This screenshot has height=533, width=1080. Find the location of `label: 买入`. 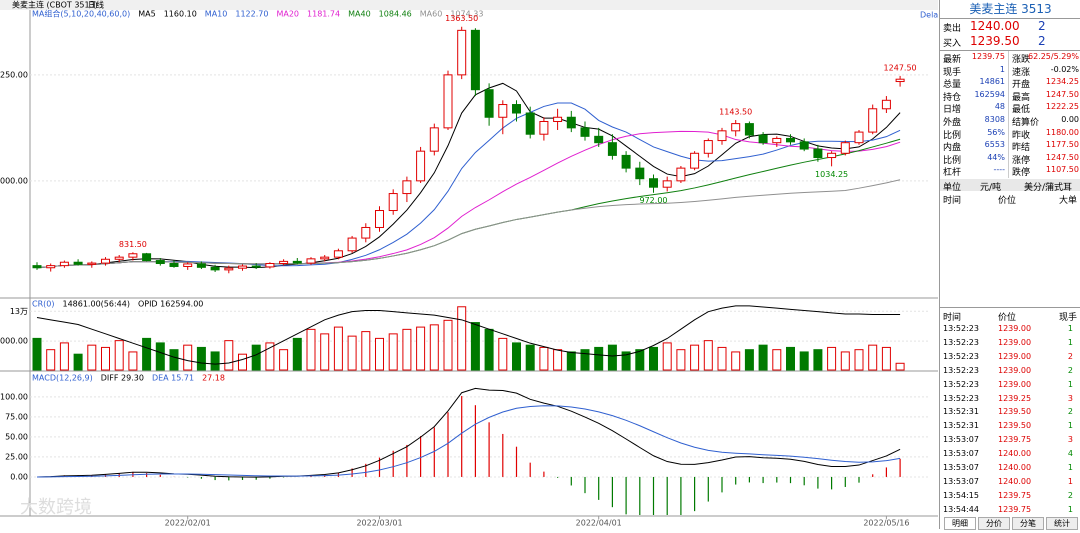

label: 买入 is located at coordinates (952, 44).